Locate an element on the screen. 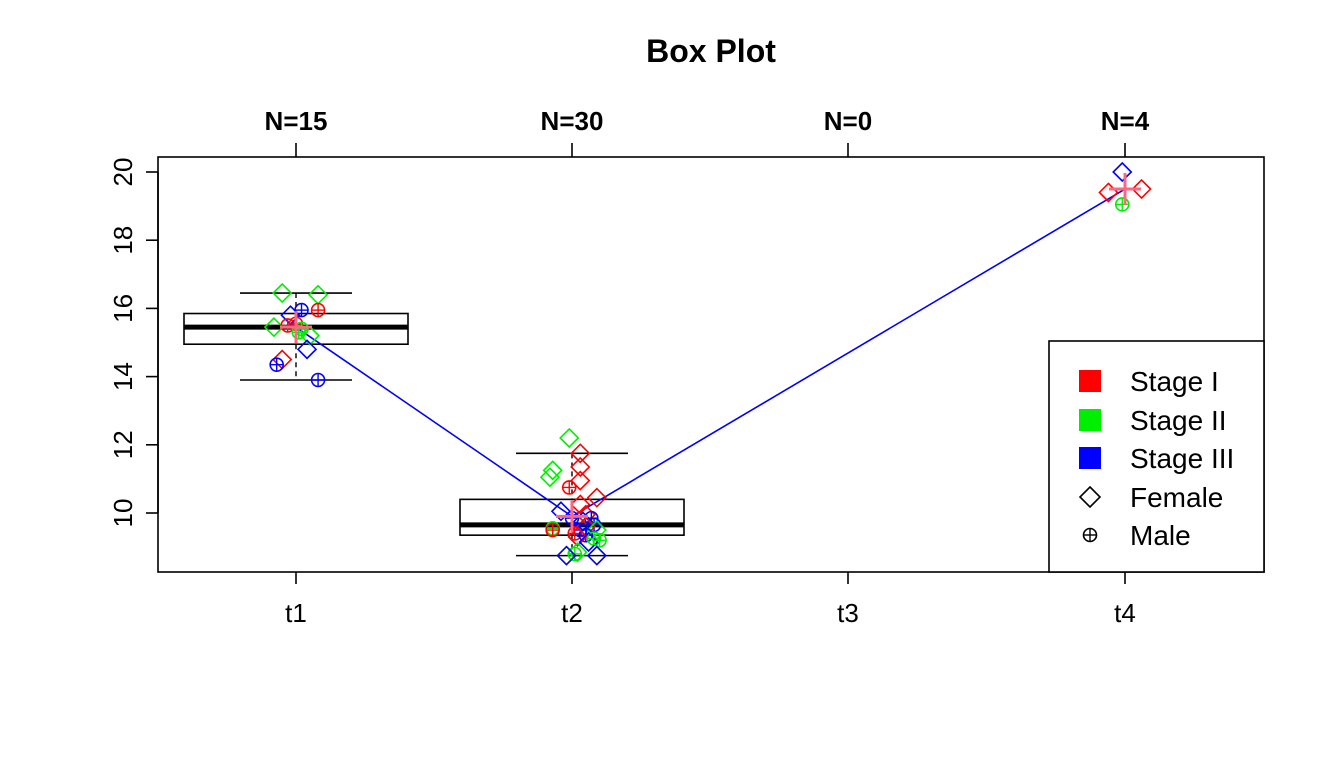 The width and height of the screenshot is (1344, 768). mean-marker-t2 is located at coordinates (572, 516).